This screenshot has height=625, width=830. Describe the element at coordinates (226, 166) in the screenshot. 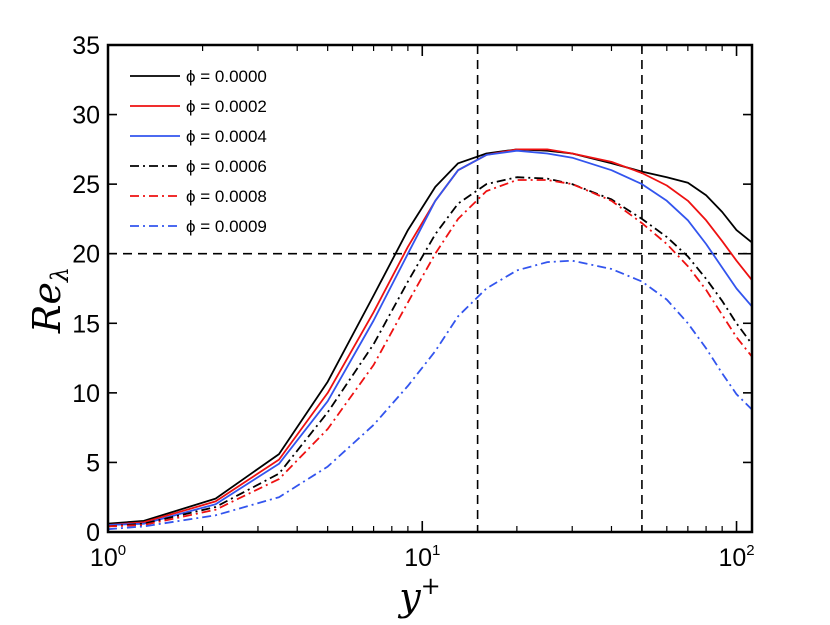

I see `legend-label-4: ϕ = 0.0006` at that location.